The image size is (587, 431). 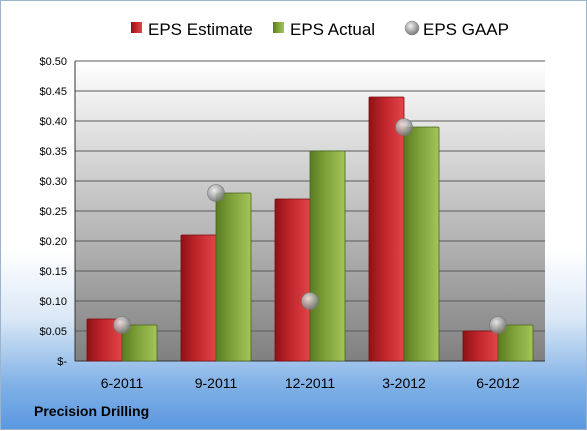 I want to click on y-tick-label: $0.25, so click(x=53, y=212).